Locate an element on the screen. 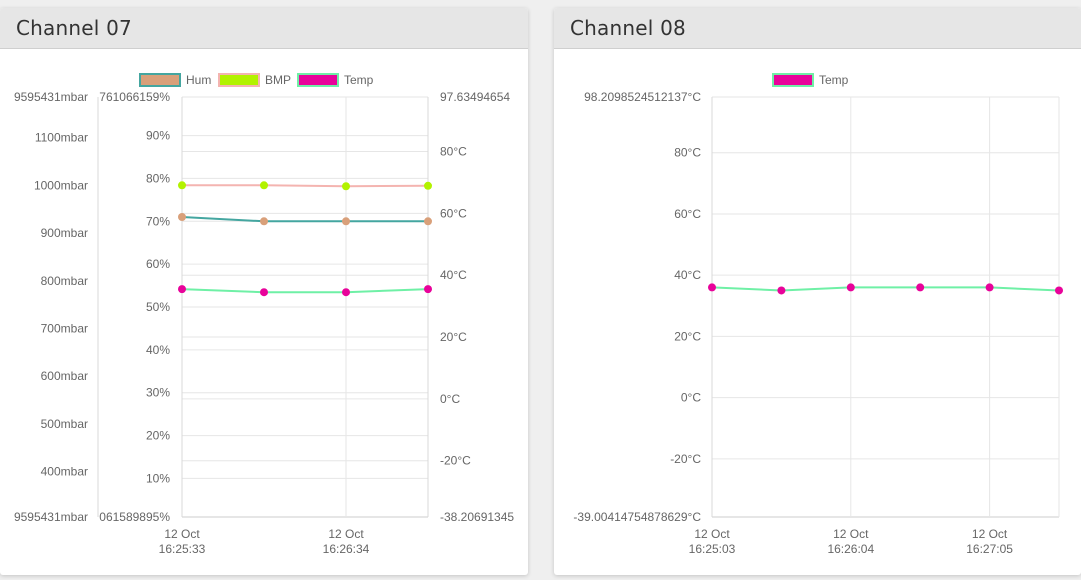 This screenshot has height=580, width=1081. series-line-bmp is located at coordinates (305, 186).